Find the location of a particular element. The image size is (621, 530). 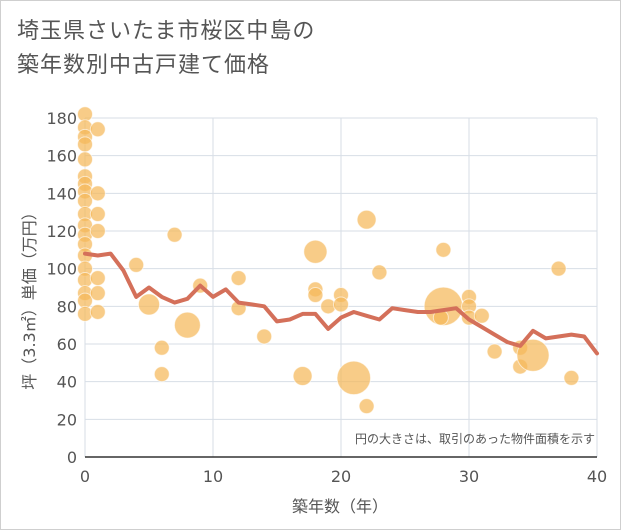

y-tick-label-120: 120 is located at coordinates (61, 231).